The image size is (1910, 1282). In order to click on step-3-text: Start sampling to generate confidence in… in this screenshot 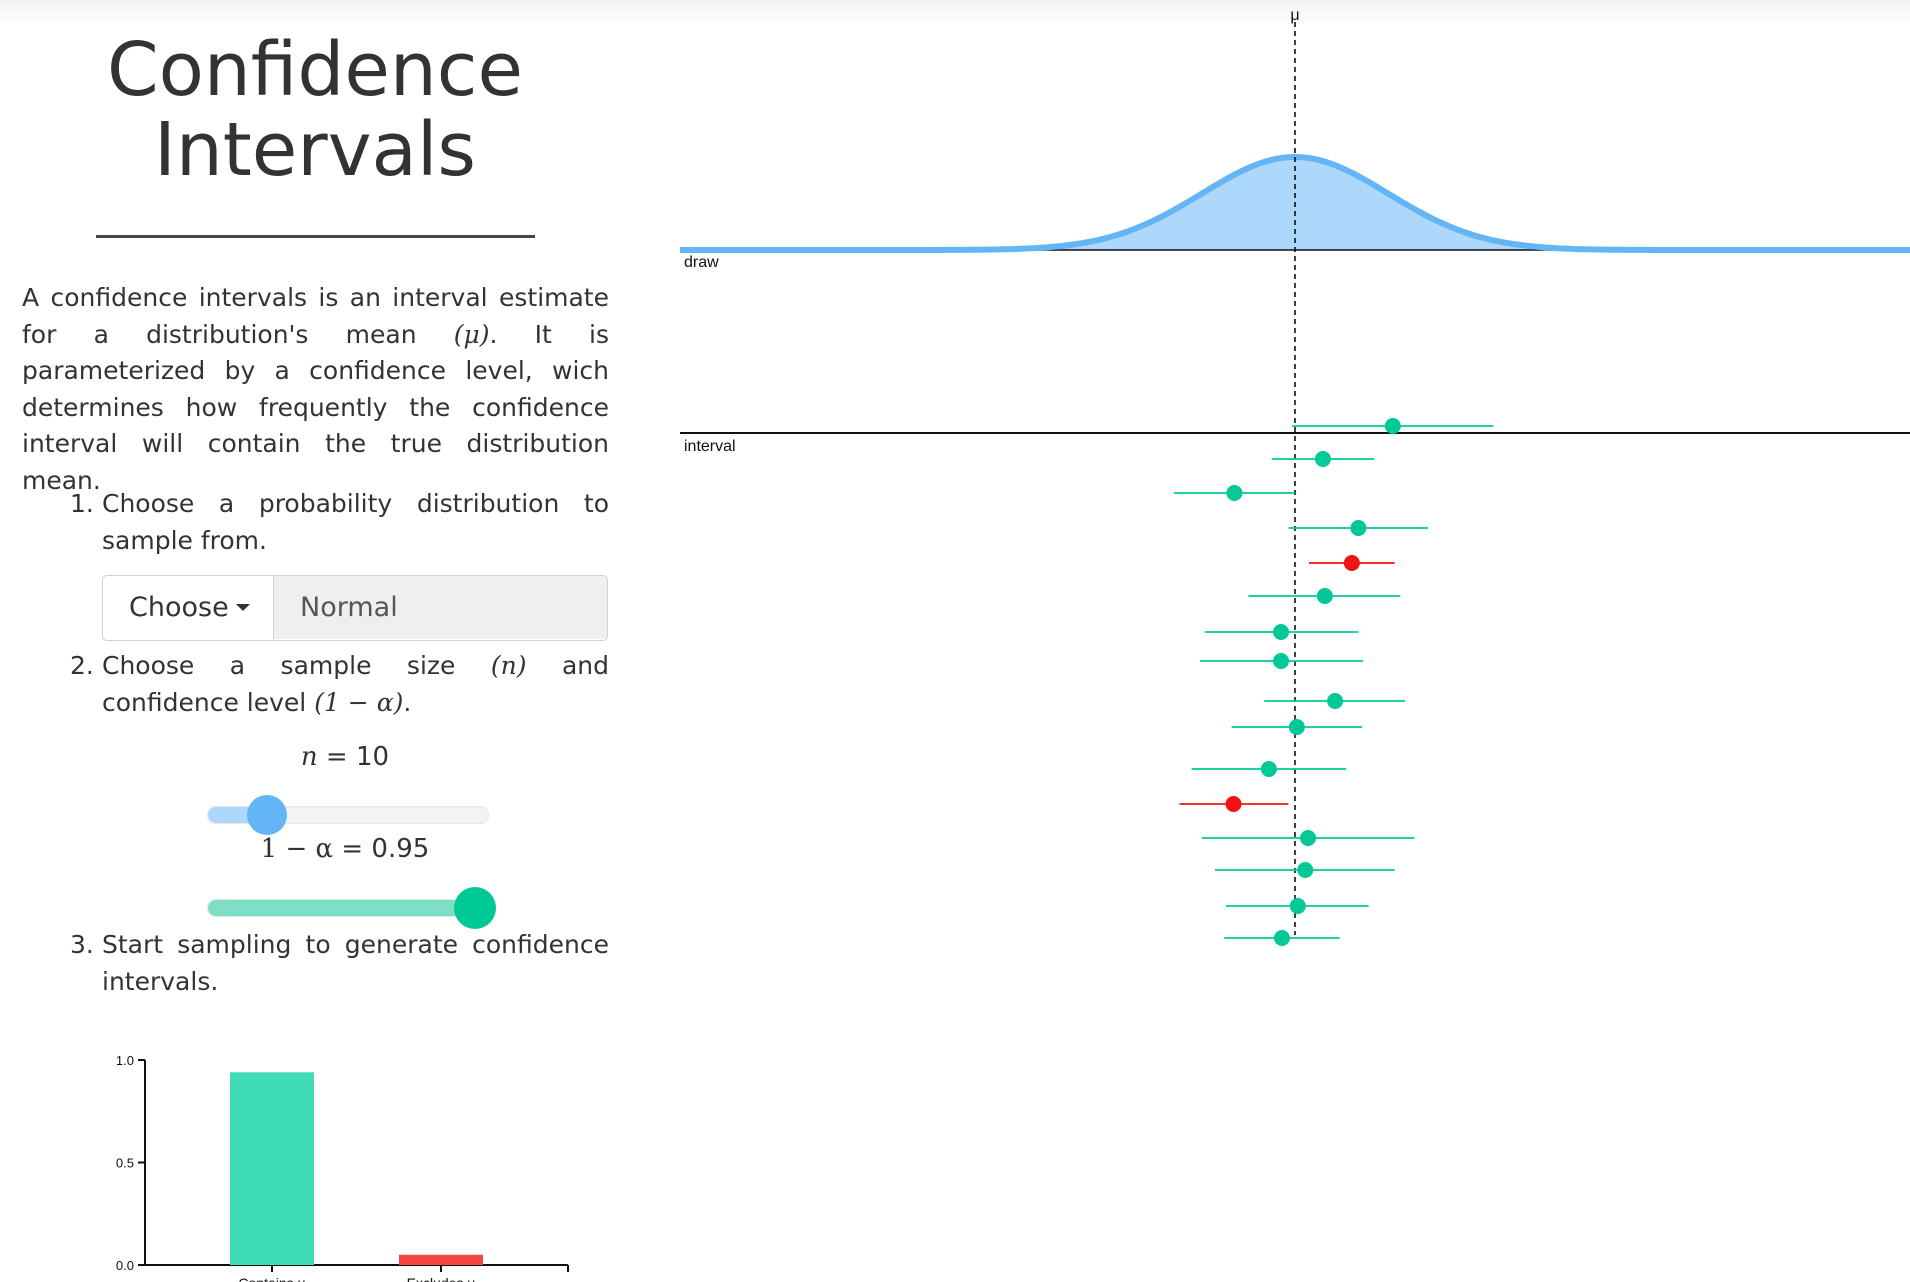, I will do `click(355, 963)`.